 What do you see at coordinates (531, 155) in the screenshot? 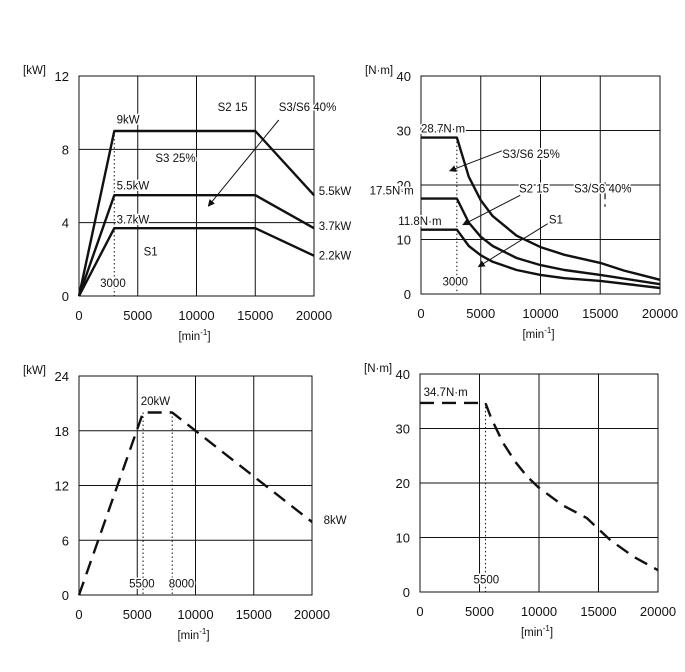
I see `annotation-label: S3/S6 25%` at bounding box center [531, 155].